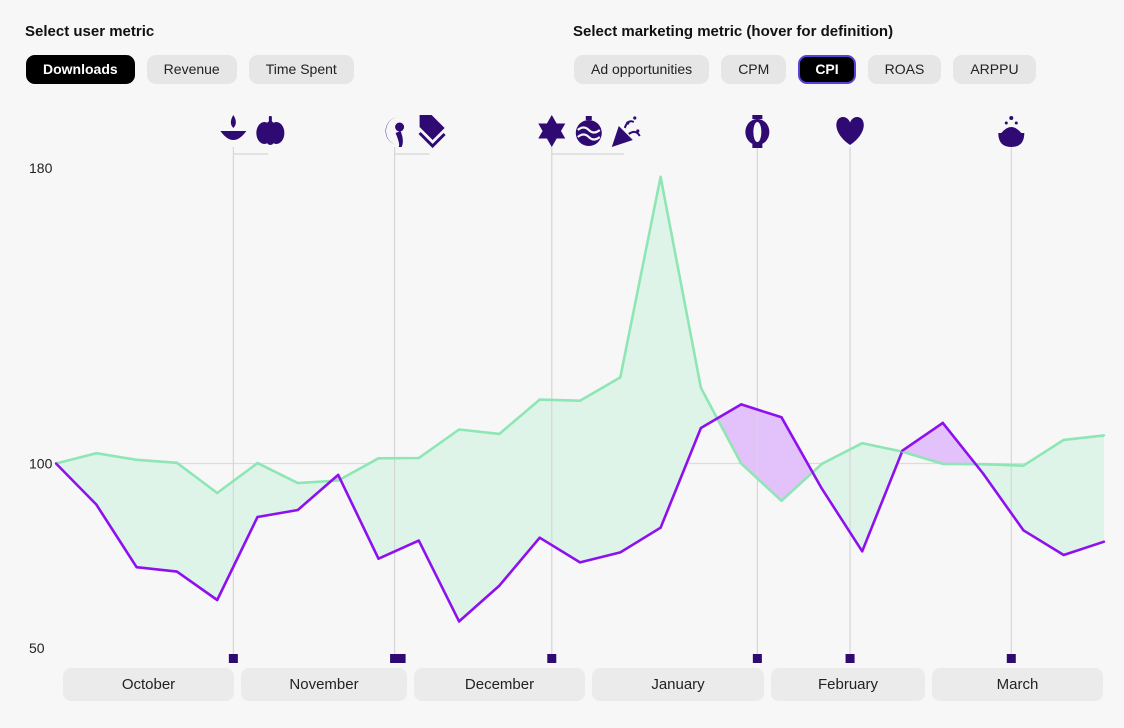 Image resolution: width=1124 pixels, height=728 pixels. I want to click on pumpkin-icon, so click(270, 130).